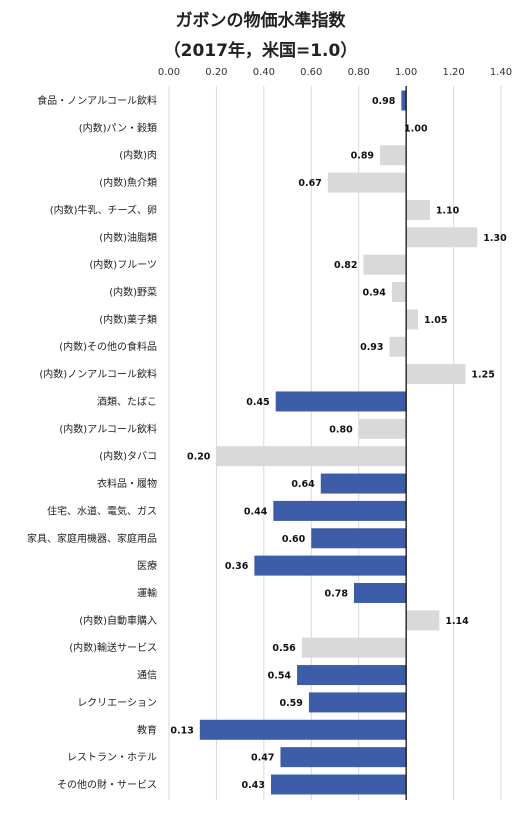  Describe the element at coordinates (103, 209) in the screenshot. I see `category-label: (内数)牛乳、チーズ、卵` at that location.